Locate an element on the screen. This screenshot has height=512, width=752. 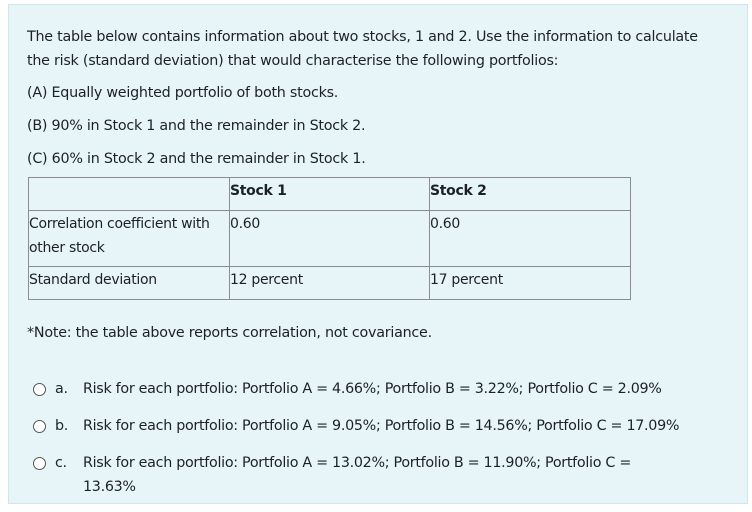
header-cell: Stock 1 is located at coordinates (329, 194).